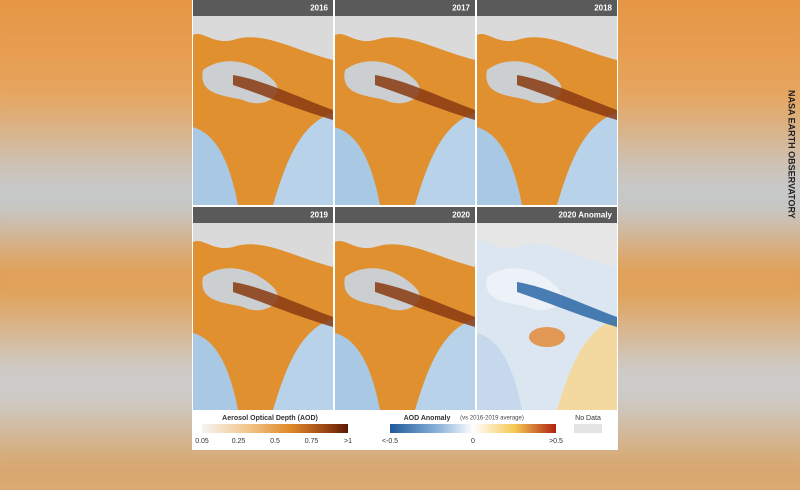 The image size is (800, 490). Describe the element at coordinates (492, 419) in the screenshot. I see `legend-subtitle: (vs 2016-2019 average)` at that location.